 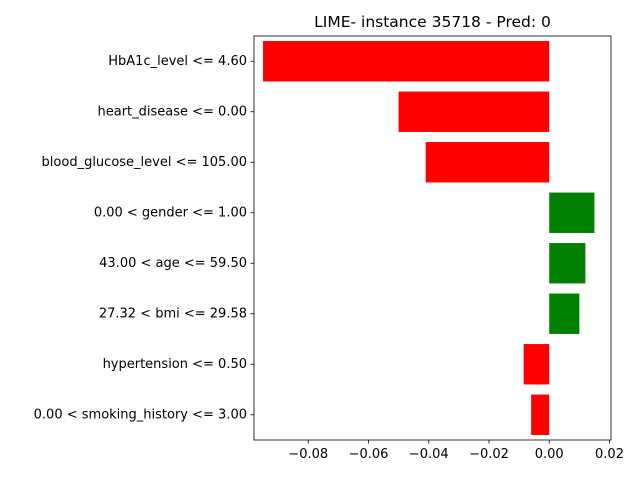 I want to click on y-tick-label-5: 27.32 < bmi <= 29.58, so click(x=173, y=313).